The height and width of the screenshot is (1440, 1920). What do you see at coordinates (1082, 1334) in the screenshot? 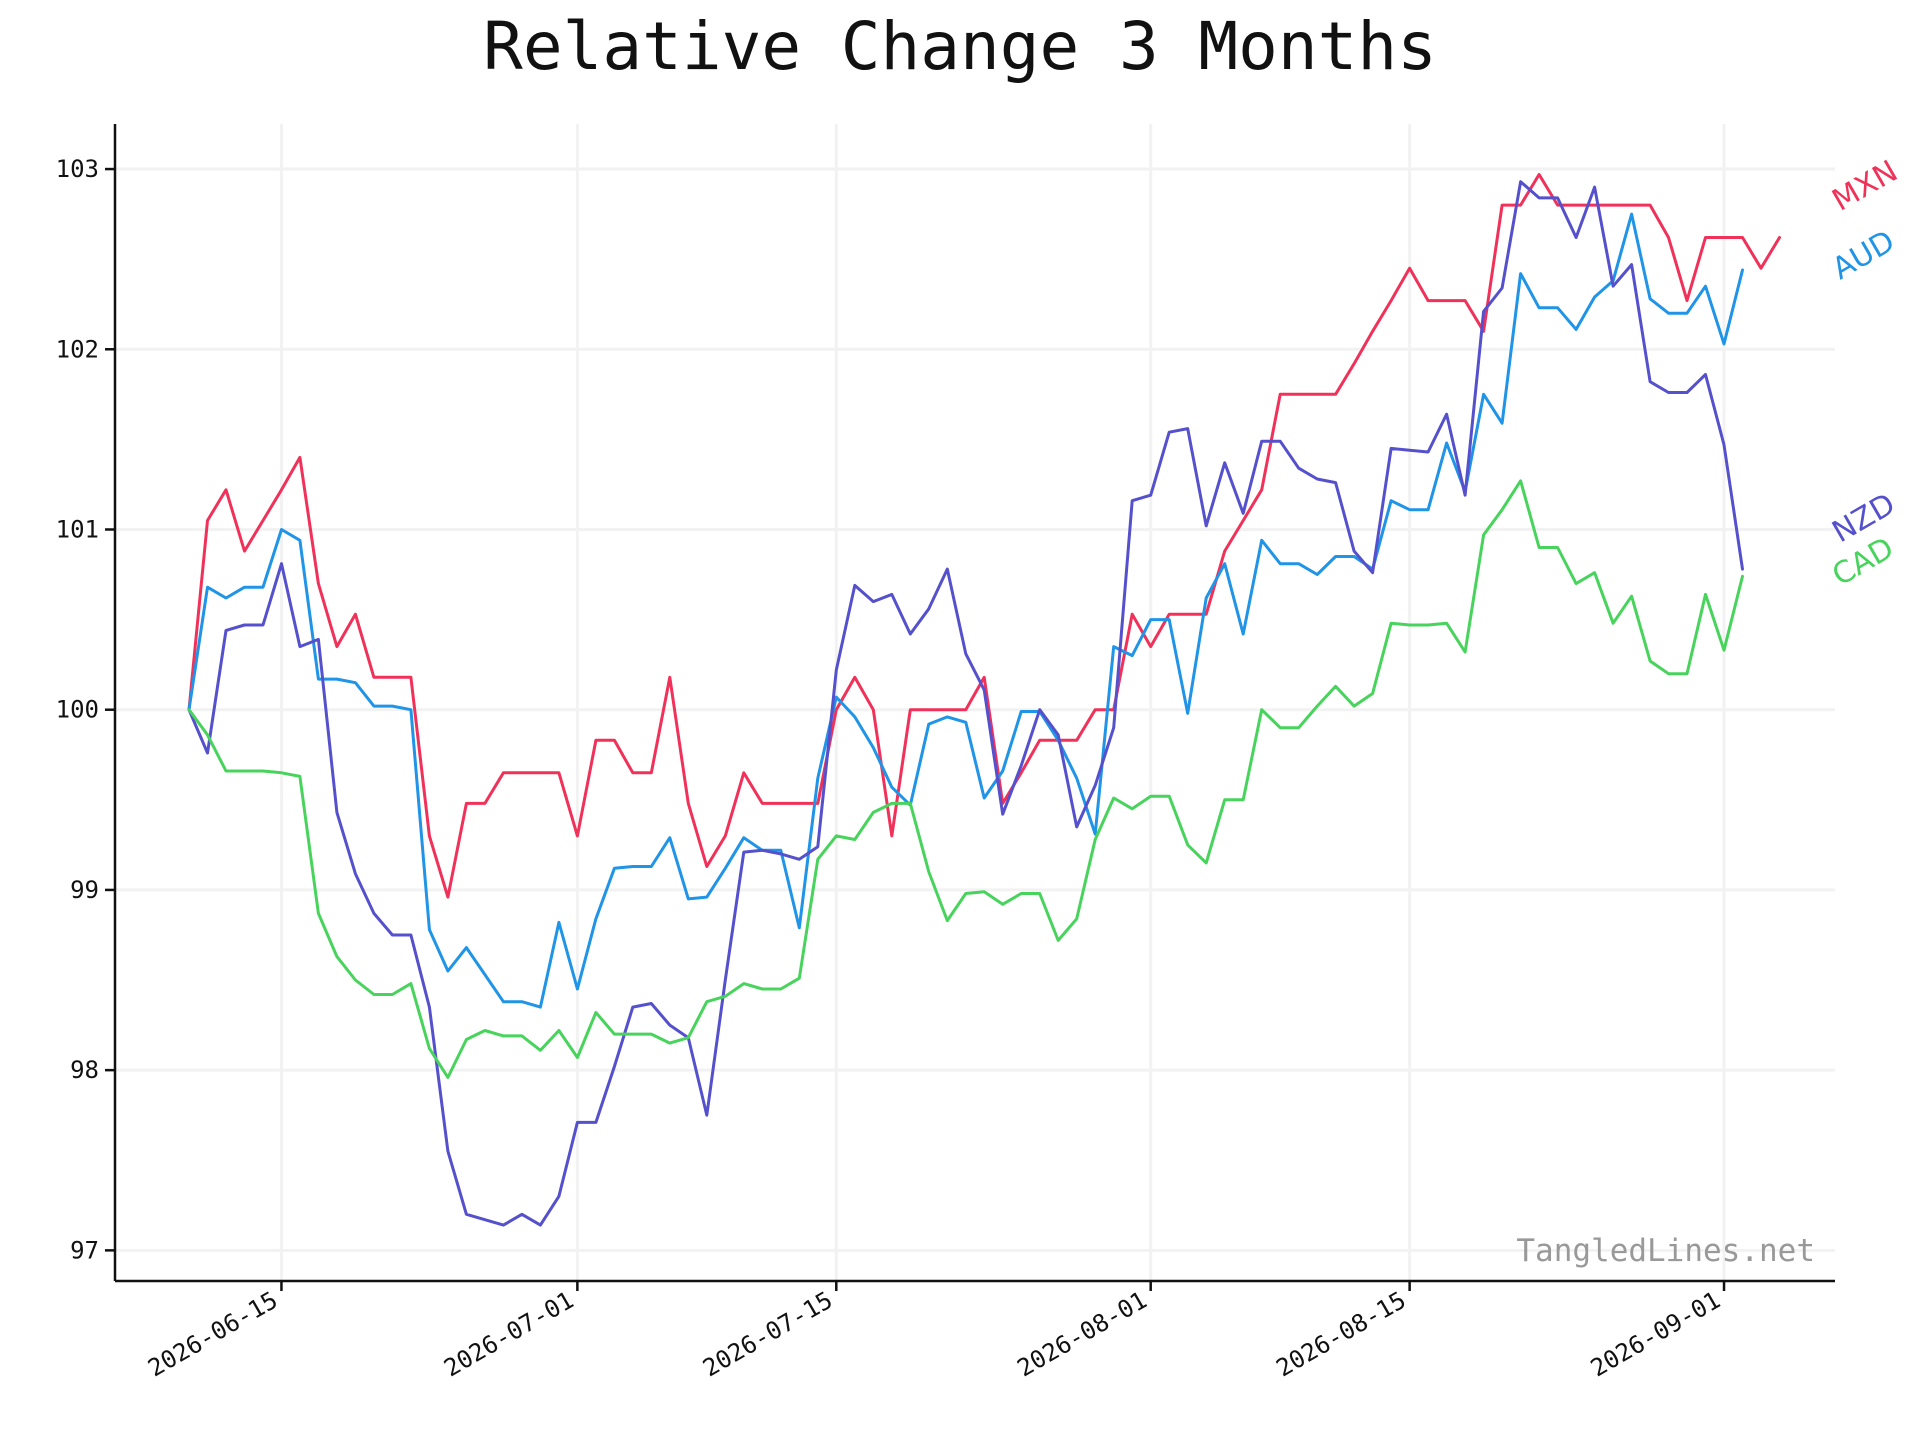
I see `x-tick-label: 2026-08-01` at bounding box center [1082, 1334].